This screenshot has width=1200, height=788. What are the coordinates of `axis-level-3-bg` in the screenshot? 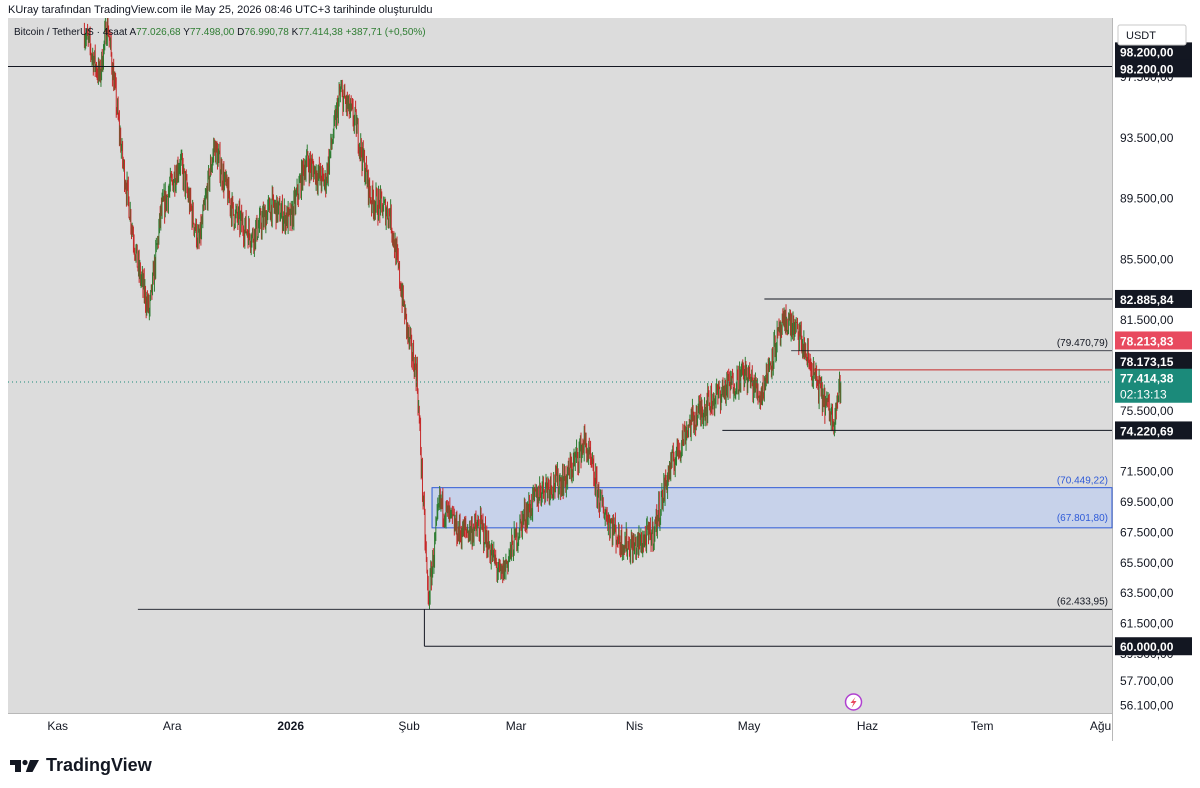 It's located at (1153, 340).